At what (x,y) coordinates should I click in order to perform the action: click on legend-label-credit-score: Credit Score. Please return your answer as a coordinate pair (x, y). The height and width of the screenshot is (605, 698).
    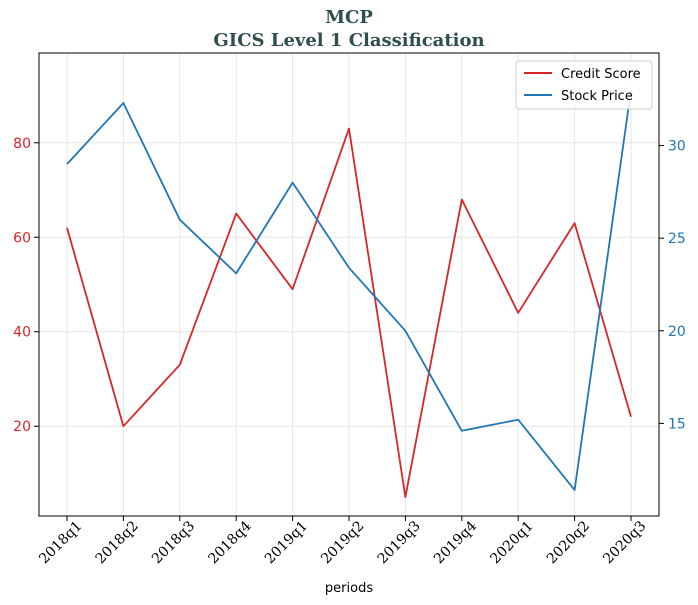
    Looking at the image, I should click on (601, 74).